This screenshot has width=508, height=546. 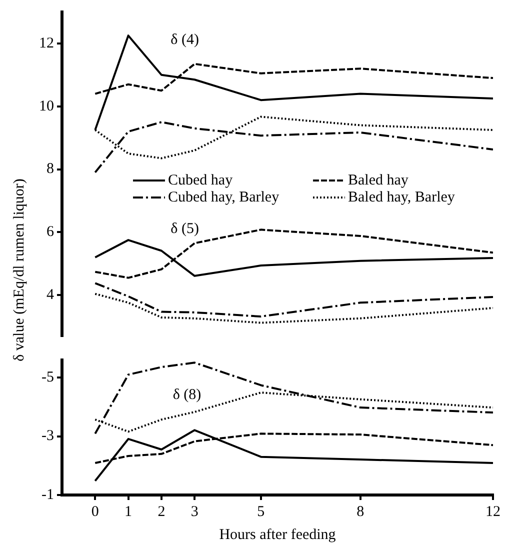 What do you see at coordinates (46, 43) in the screenshot?
I see `y-tick-label: 12` at bounding box center [46, 43].